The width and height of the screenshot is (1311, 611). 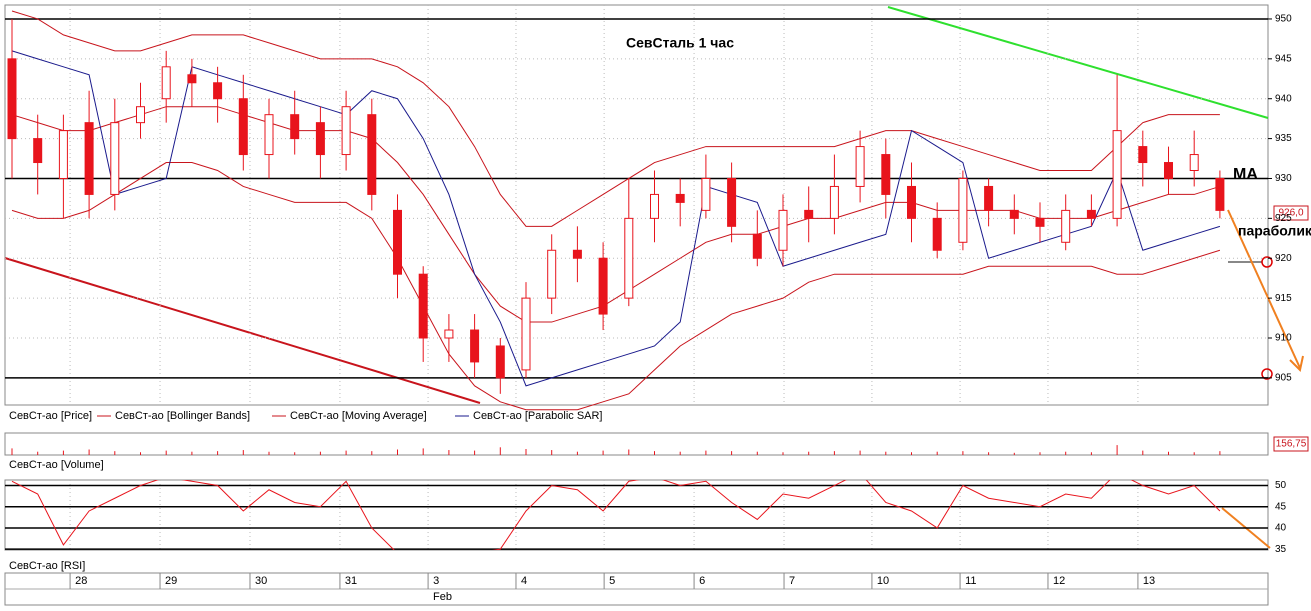 What do you see at coordinates (1283, 338) in the screenshot?
I see `y-tick-label: 910` at bounding box center [1283, 338].